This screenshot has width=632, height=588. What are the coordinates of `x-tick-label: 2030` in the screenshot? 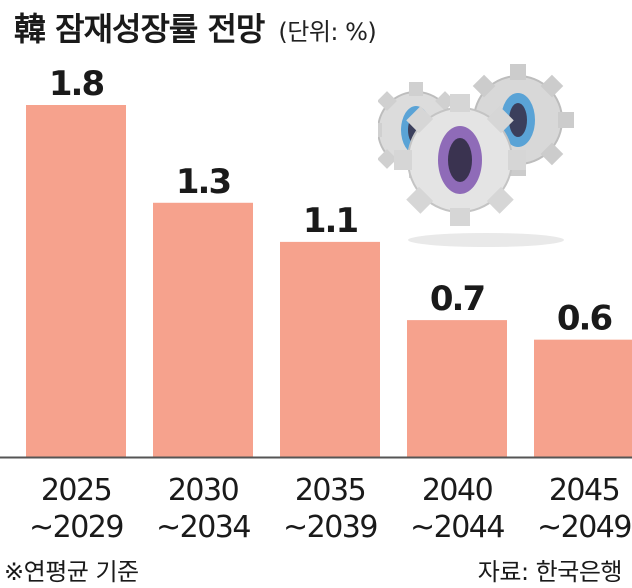 It's located at (203, 490).